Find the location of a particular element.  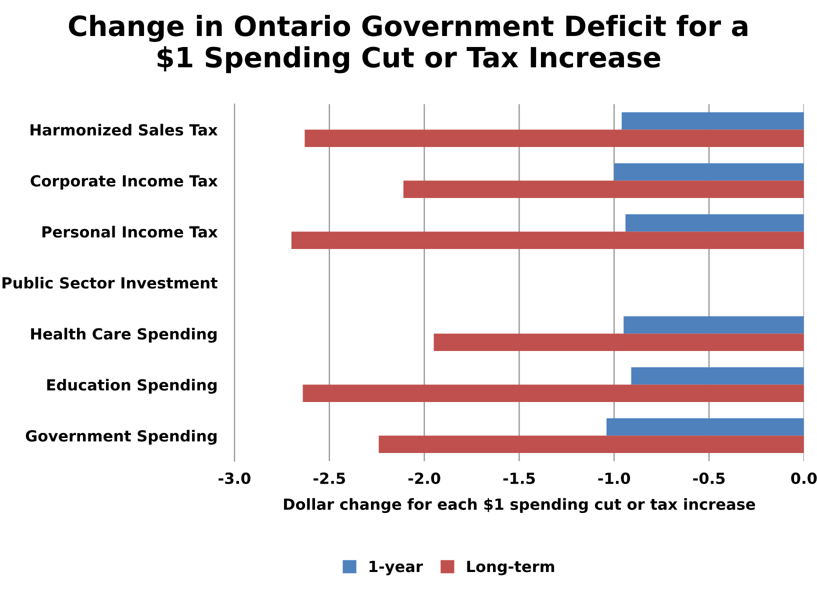

y-tick-label: Harmonized Sales Tax is located at coordinates (124, 130).